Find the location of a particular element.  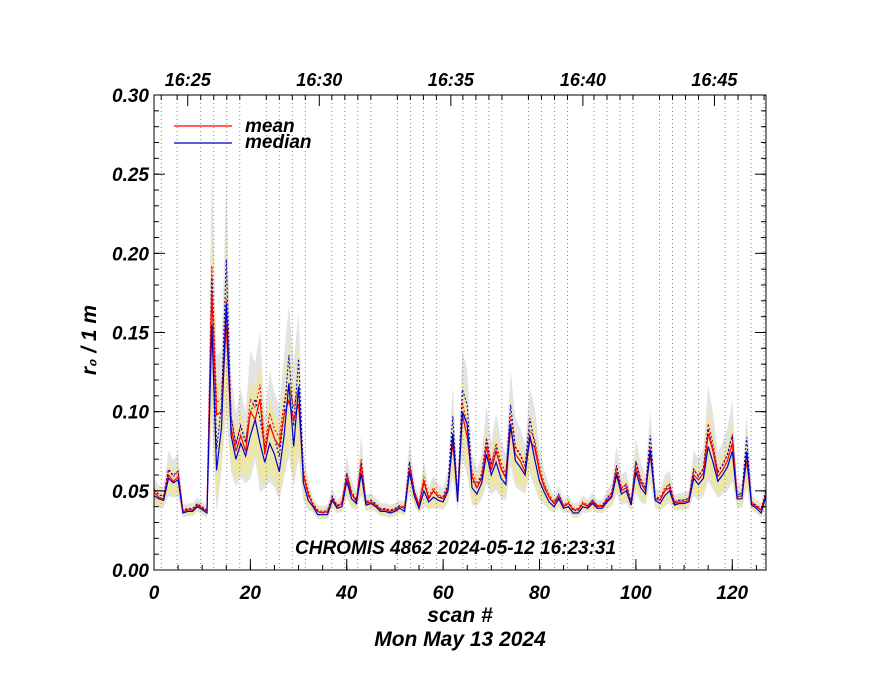

x-tick-label: 120 is located at coordinates (732, 593).